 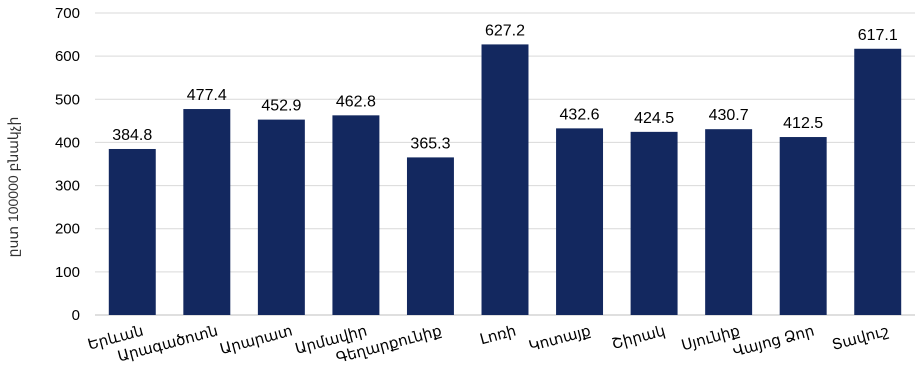 I want to click on data-label: 432.6, so click(x=580, y=114).